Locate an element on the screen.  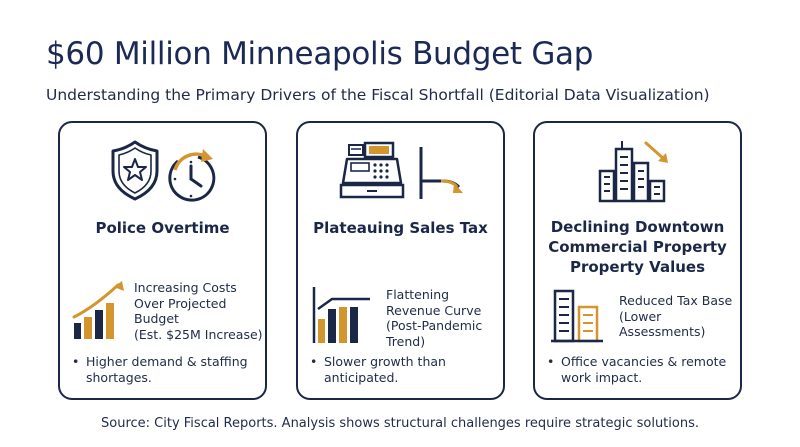
bullet-line: Higher demand & staffing is located at coordinates (167, 361).